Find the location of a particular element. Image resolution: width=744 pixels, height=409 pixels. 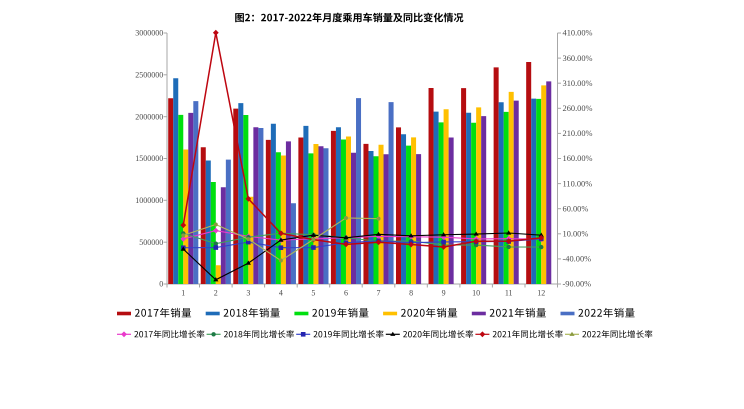

svg-text: 2000000 is located at coordinates (149, 116).